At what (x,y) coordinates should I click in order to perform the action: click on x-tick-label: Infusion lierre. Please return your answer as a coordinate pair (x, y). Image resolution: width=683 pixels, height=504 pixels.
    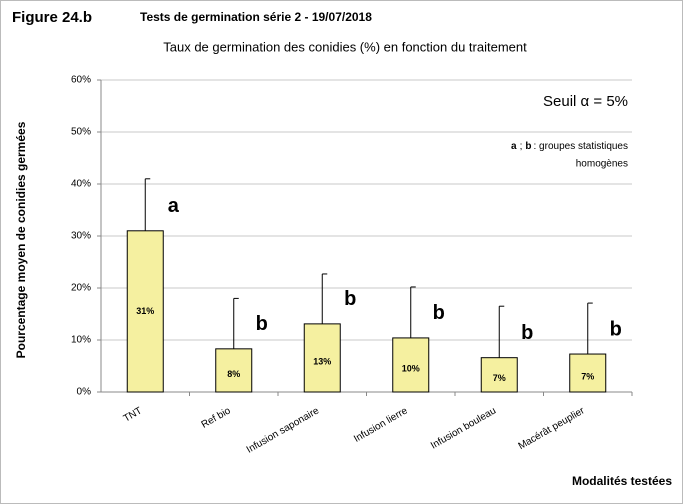
    Looking at the image, I should click on (381, 425).